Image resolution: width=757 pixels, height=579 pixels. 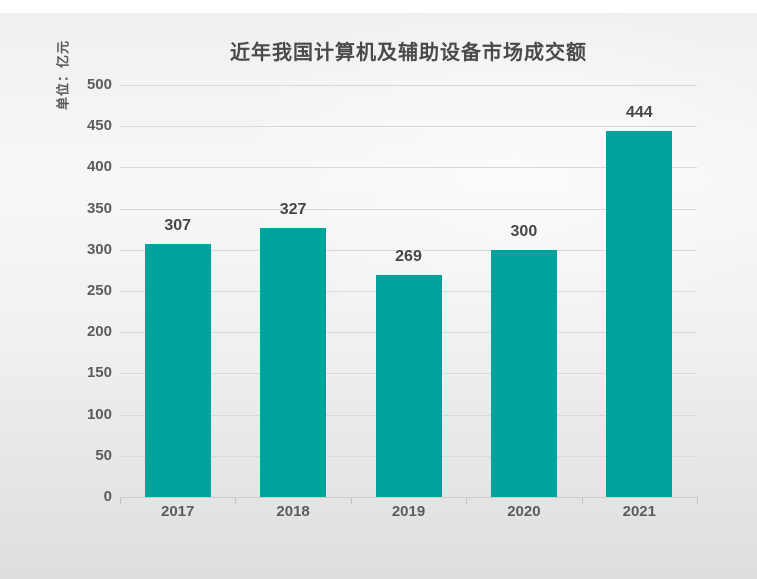 I want to click on bar-value-label-2018: 327, so click(x=293, y=209).